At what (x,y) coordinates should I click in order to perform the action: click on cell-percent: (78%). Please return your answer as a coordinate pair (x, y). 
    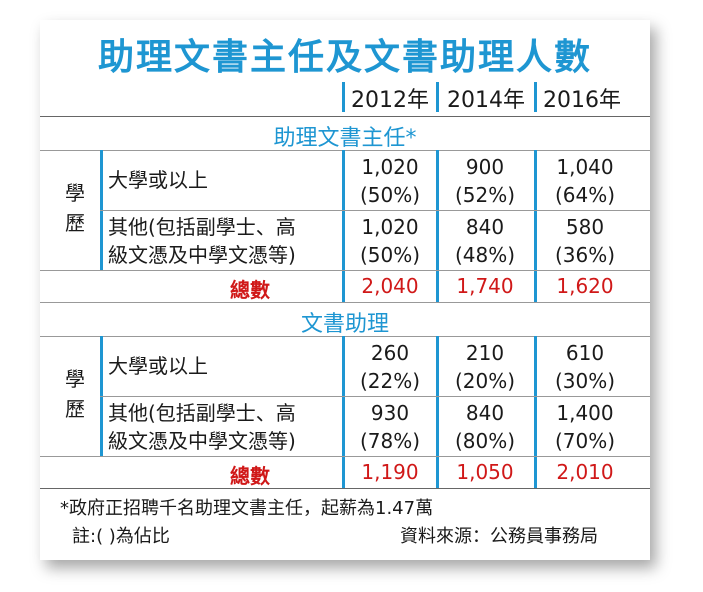
    Looking at the image, I should click on (390, 441).